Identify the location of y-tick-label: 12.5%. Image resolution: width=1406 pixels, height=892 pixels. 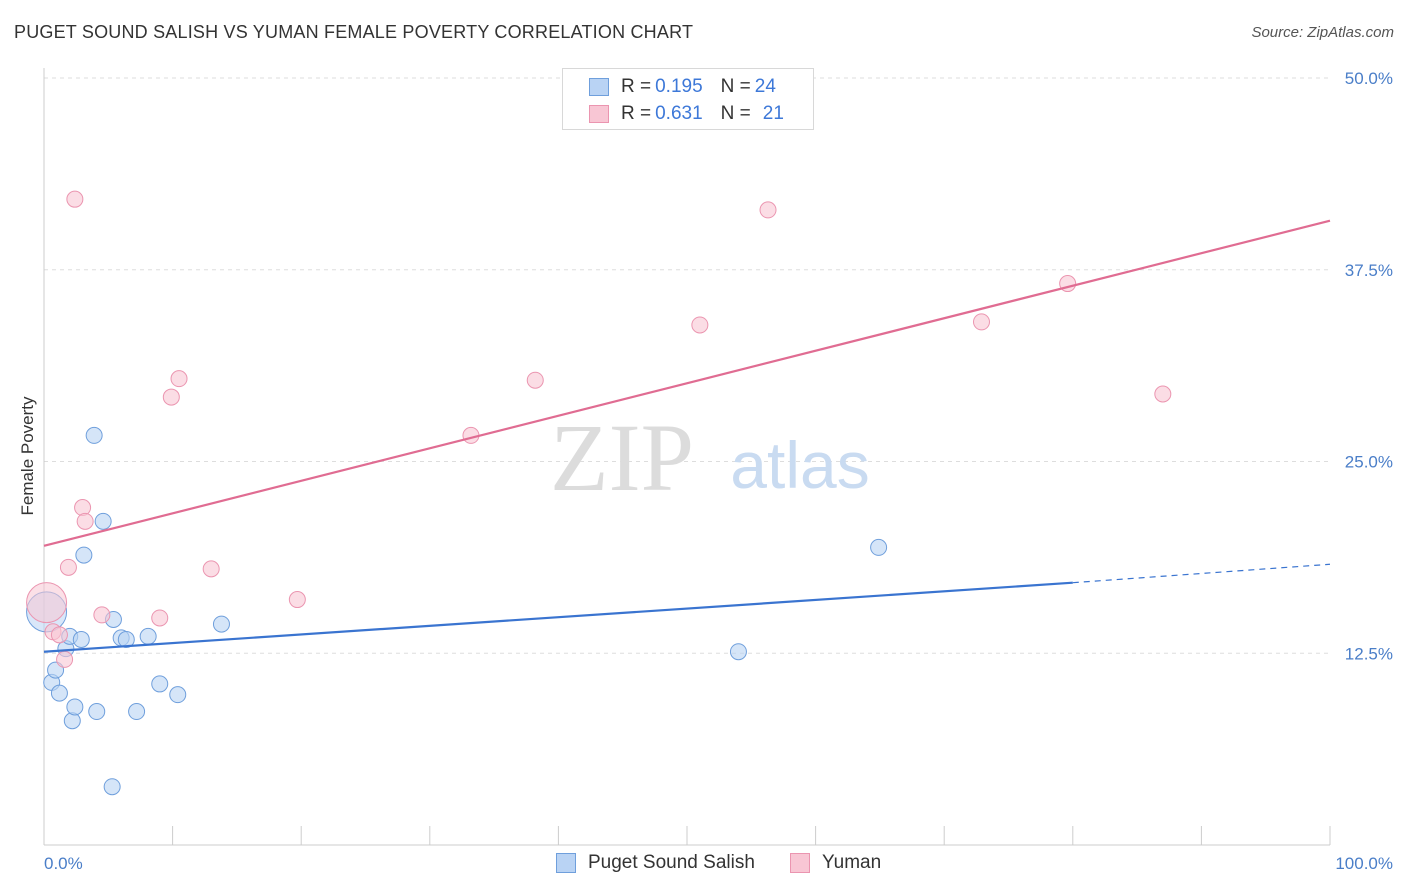
(1369, 653).